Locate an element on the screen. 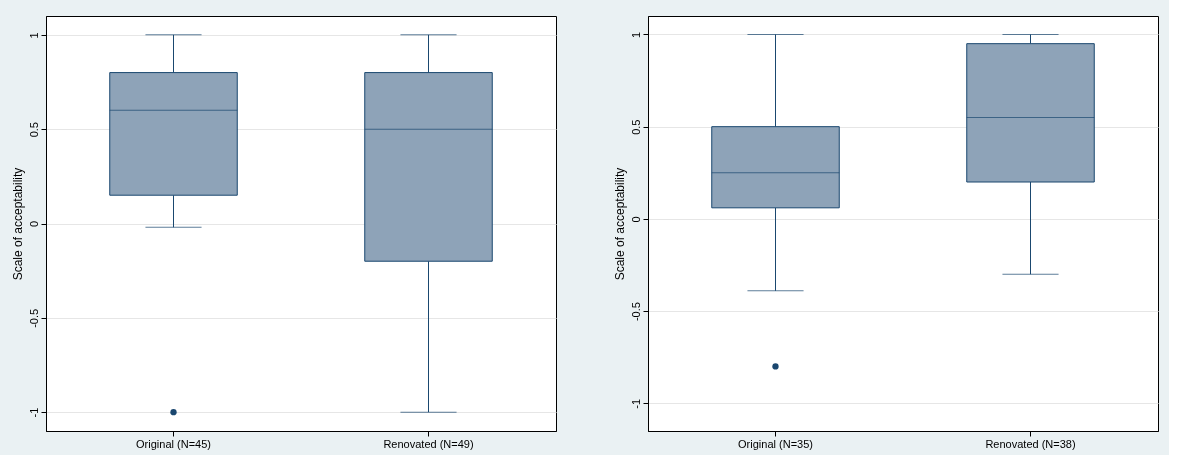 This screenshot has width=1190, height=473. x-tick-label: Original (N=35) is located at coordinates (775, 443).